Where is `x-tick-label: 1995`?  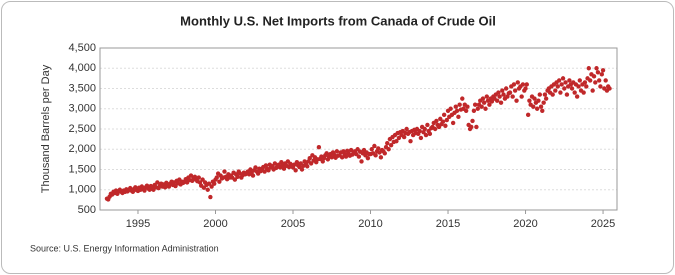 x-tick-label: 1995 is located at coordinates (138, 224).